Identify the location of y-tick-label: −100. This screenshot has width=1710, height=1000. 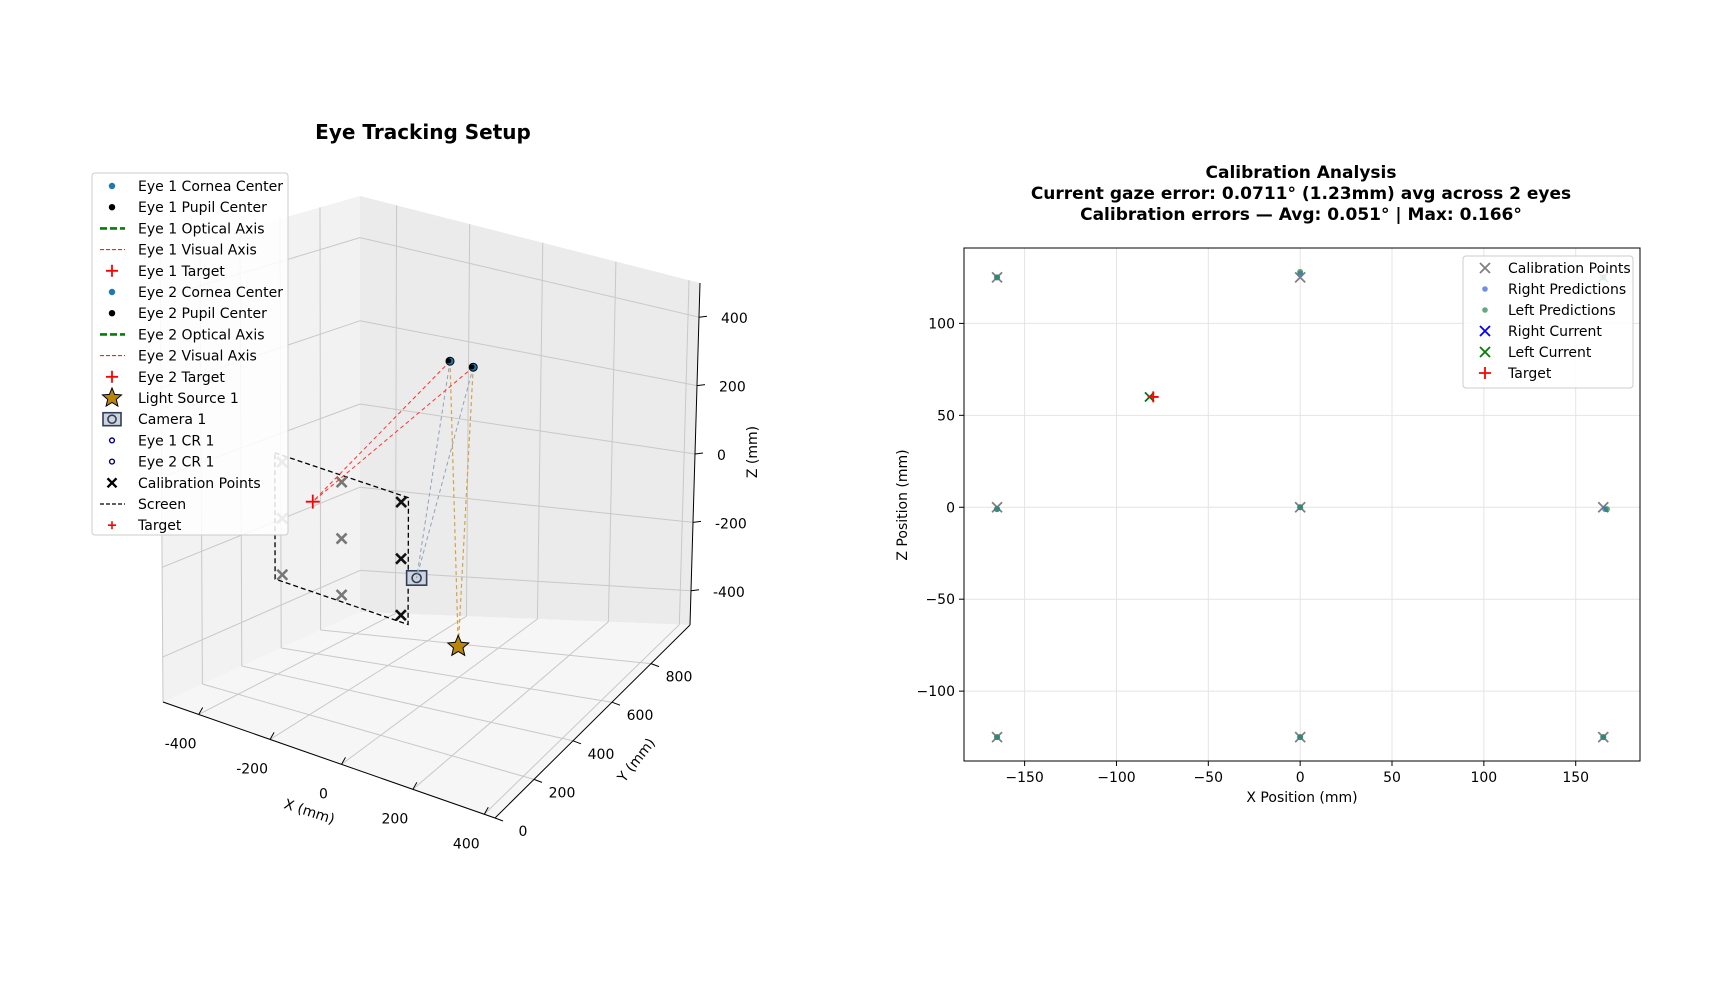
(936, 692).